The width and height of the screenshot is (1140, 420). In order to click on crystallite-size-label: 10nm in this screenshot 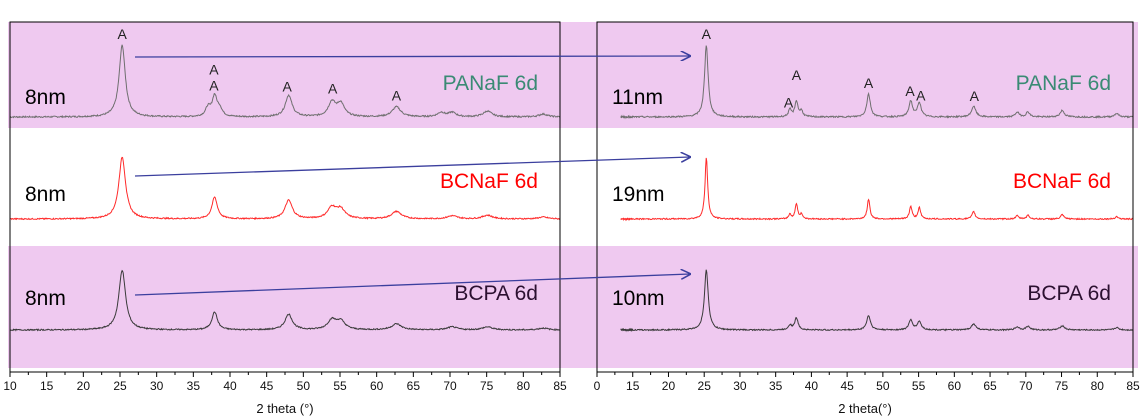, I will do `click(638, 298)`.